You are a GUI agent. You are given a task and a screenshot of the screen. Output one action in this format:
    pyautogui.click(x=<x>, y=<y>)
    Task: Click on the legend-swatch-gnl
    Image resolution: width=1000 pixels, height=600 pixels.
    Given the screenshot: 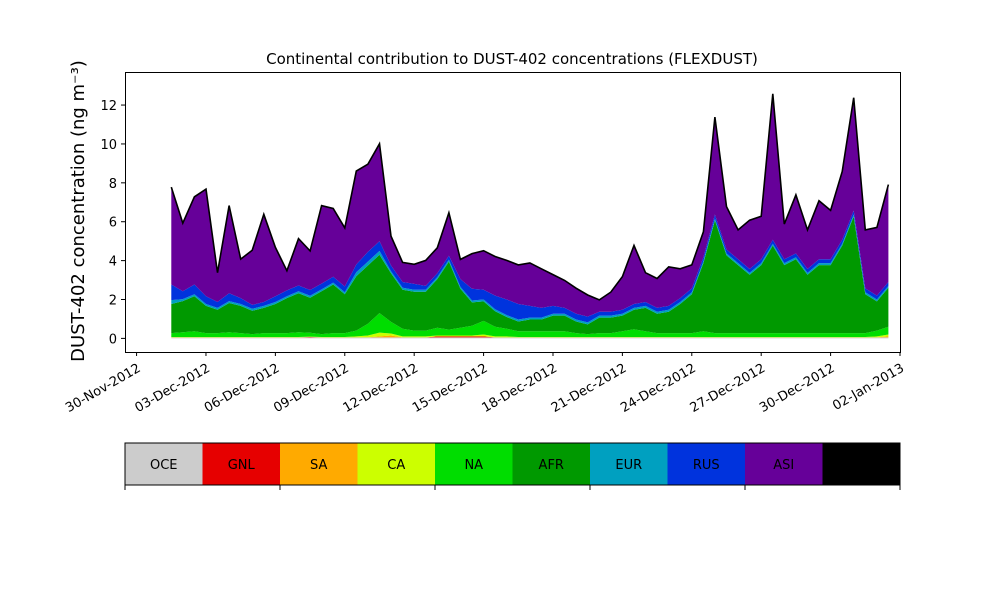 What is the action you would take?
    pyautogui.click(x=241, y=464)
    